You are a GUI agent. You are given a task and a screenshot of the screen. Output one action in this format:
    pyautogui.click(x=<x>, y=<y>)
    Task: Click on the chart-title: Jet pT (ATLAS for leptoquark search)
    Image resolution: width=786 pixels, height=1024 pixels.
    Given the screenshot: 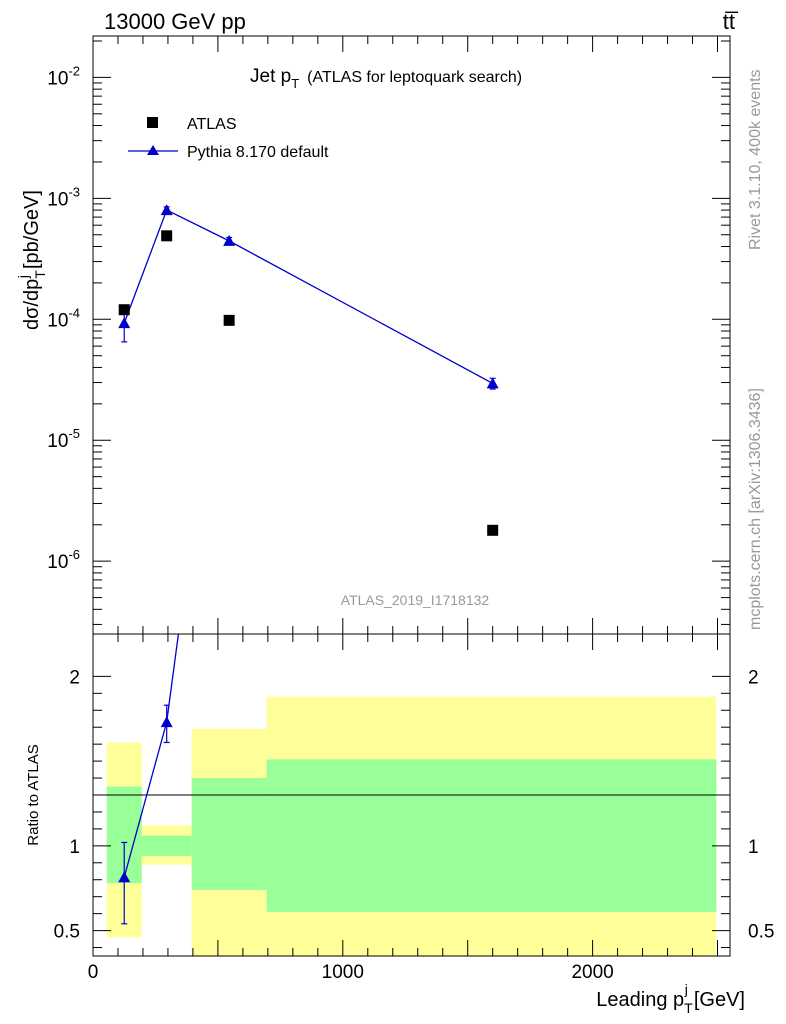 What is the action you would take?
    pyautogui.click(x=386, y=78)
    